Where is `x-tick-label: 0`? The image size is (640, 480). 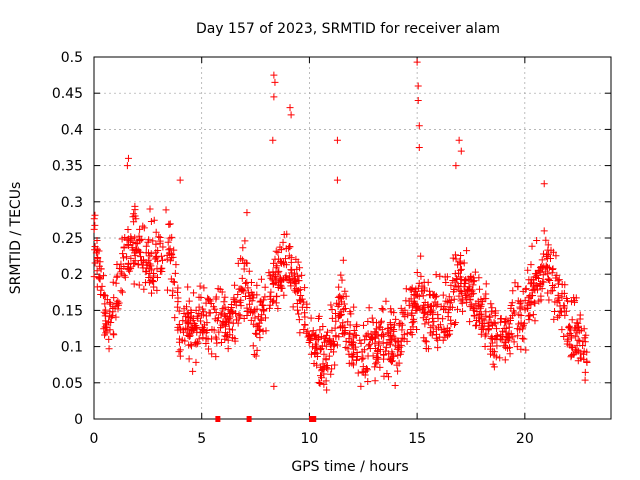
x-tick-label: 0 is located at coordinates (94, 439).